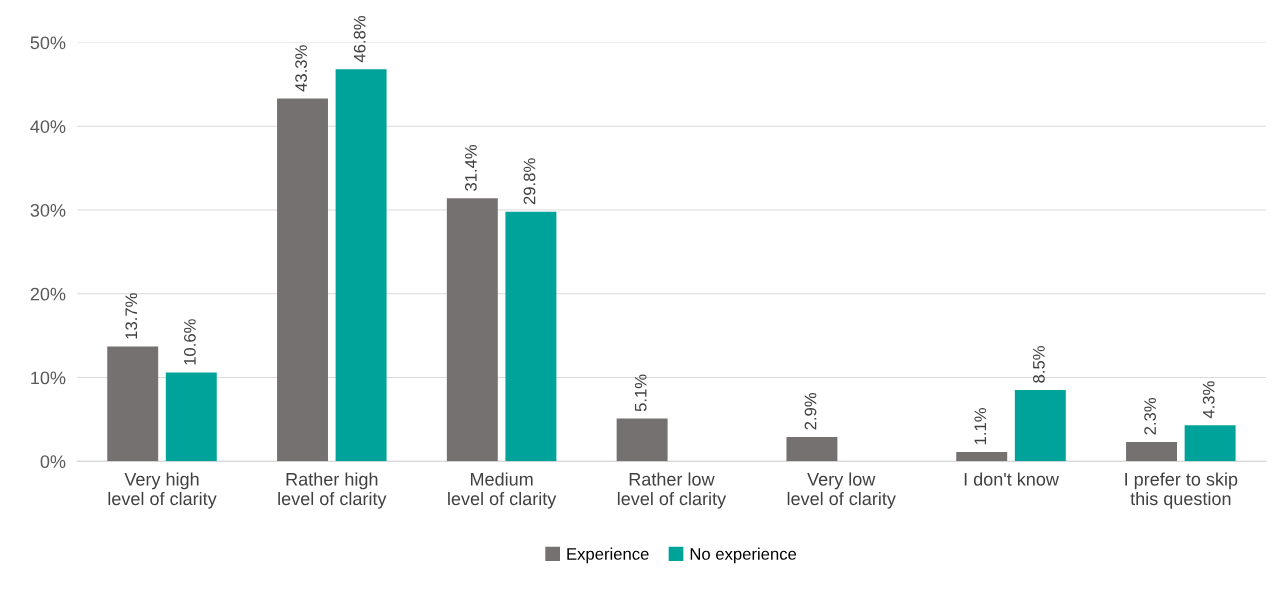 The image size is (1285, 607). Describe the element at coordinates (53, 462) in the screenshot. I see `y-tick-label: 0%` at that location.